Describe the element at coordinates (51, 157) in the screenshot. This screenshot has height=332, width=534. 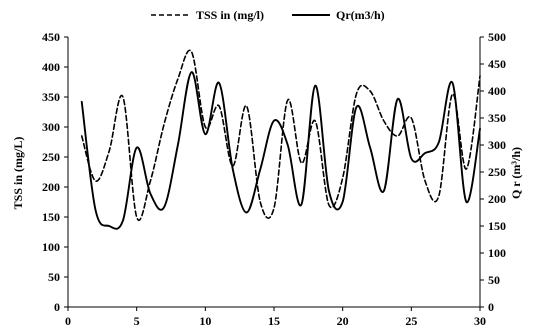
I see `y-left-tick-label: 250` at that location.